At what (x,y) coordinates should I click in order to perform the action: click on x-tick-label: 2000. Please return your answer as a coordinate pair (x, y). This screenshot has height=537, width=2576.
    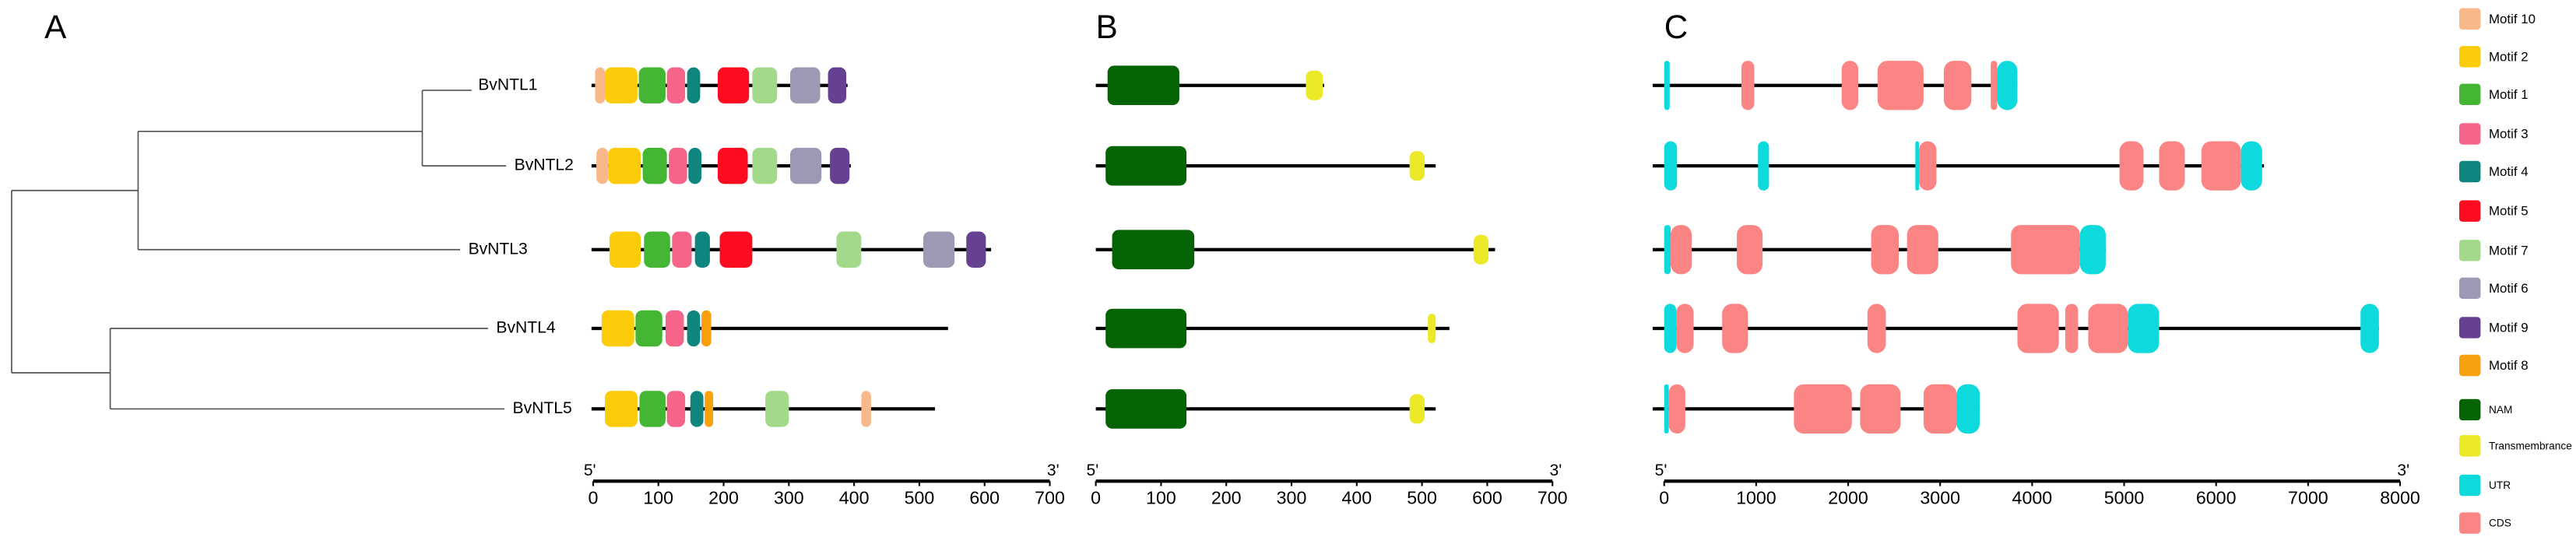
    Looking at the image, I should click on (1848, 498).